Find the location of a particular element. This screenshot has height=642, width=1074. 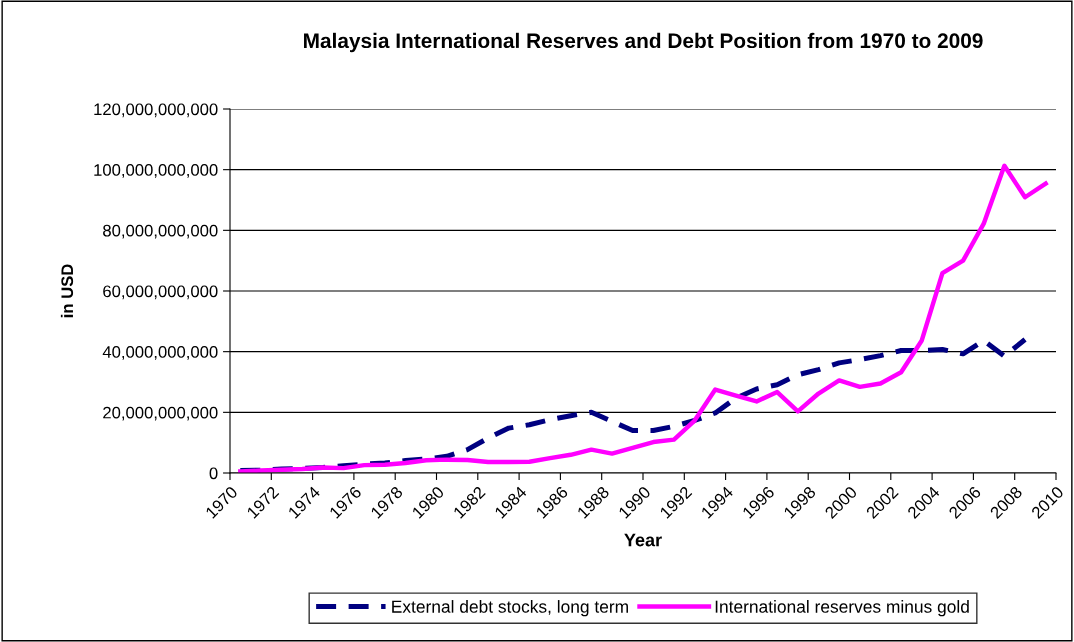

y-tick-label: 20,000,000,000 is located at coordinates (160, 413).